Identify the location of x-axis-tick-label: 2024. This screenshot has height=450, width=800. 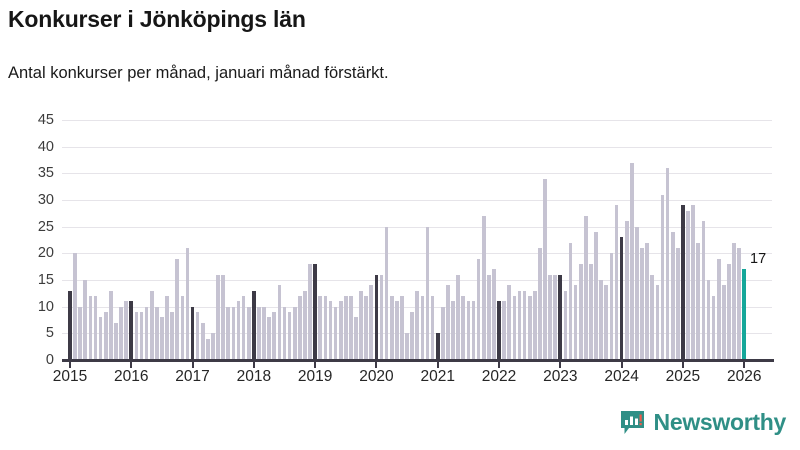
(621, 376).